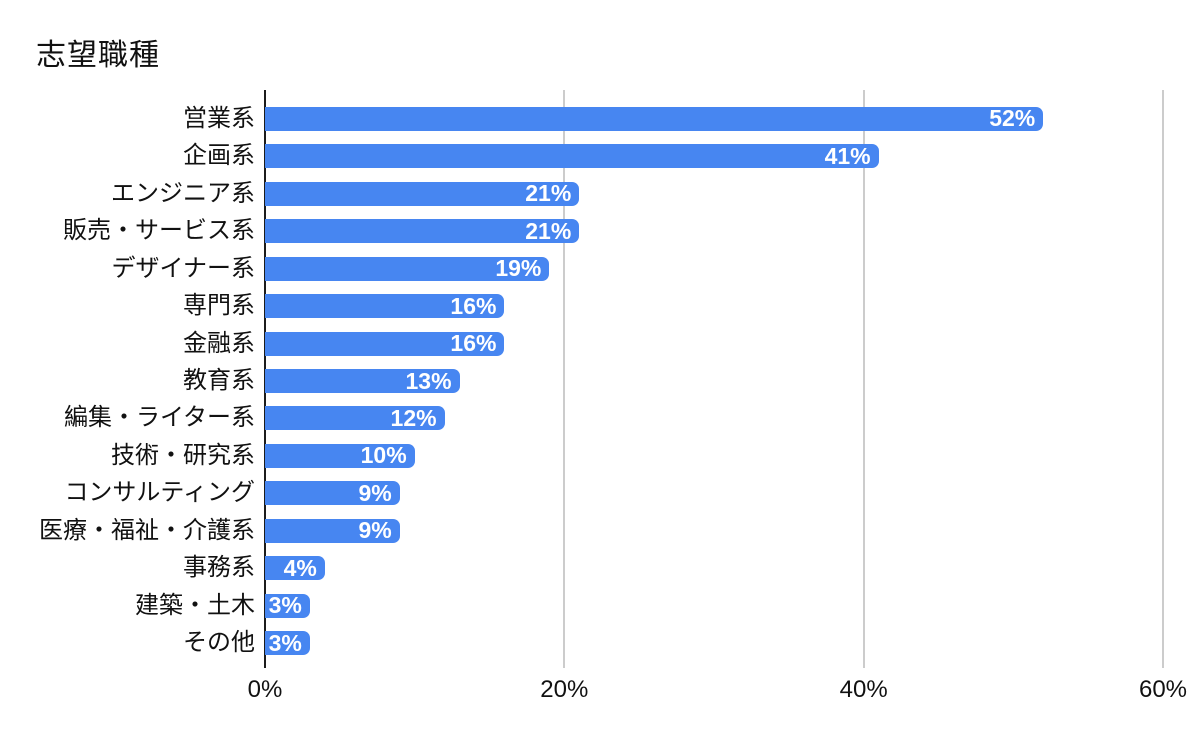 This screenshot has width=1200, height=742. I want to click on category-label: 営業系, so click(219, 118).